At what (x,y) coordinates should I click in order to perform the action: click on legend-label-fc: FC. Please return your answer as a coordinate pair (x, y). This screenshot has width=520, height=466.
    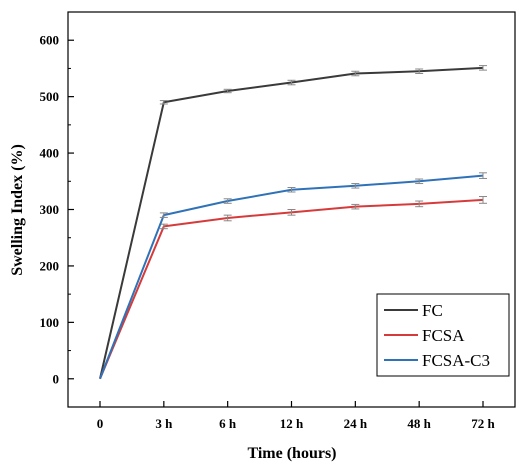
    Looking at the image, I should click on (432, 310).